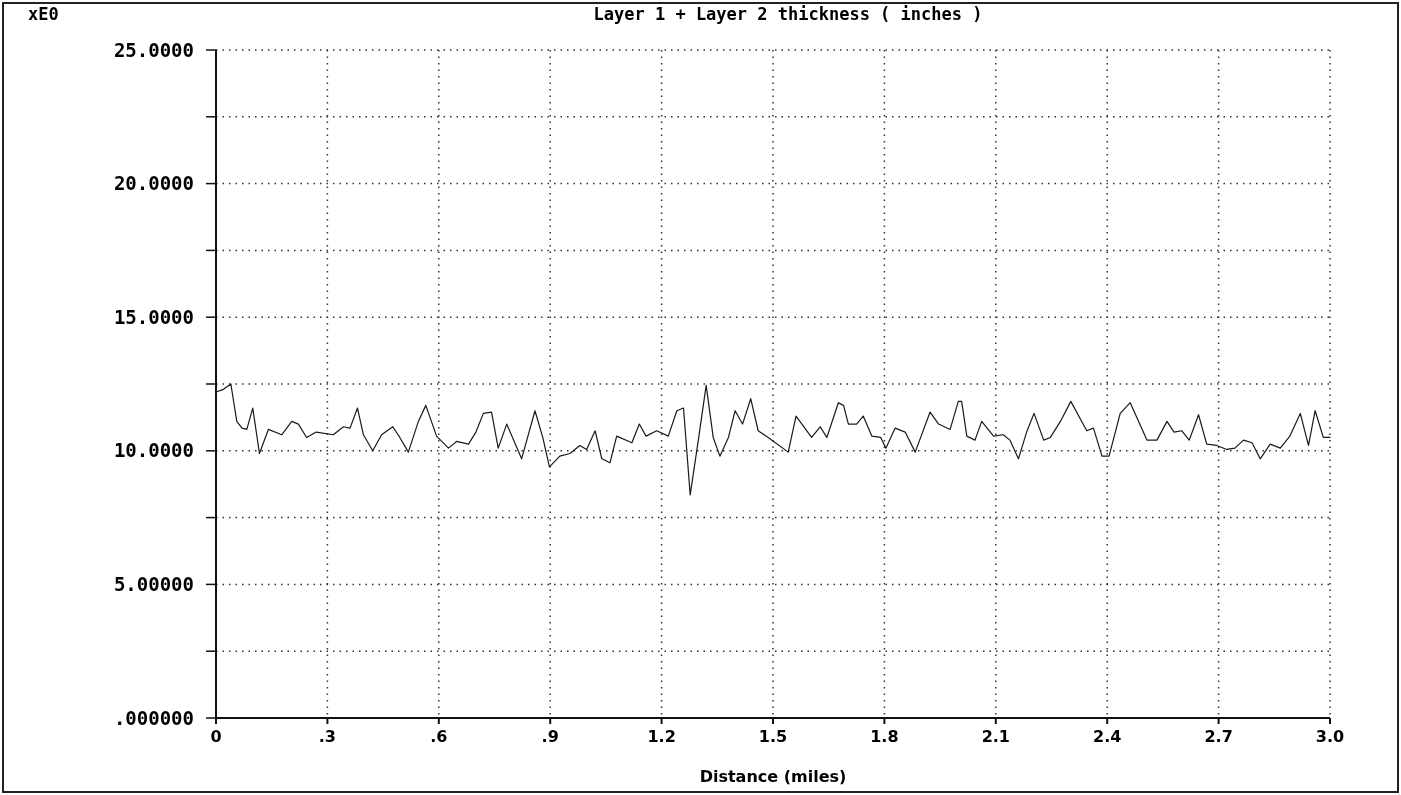 Image resolution: width=1401 pixels, height=795 pixels. I want to click on x-tick-label: .3, so click(327, 736).